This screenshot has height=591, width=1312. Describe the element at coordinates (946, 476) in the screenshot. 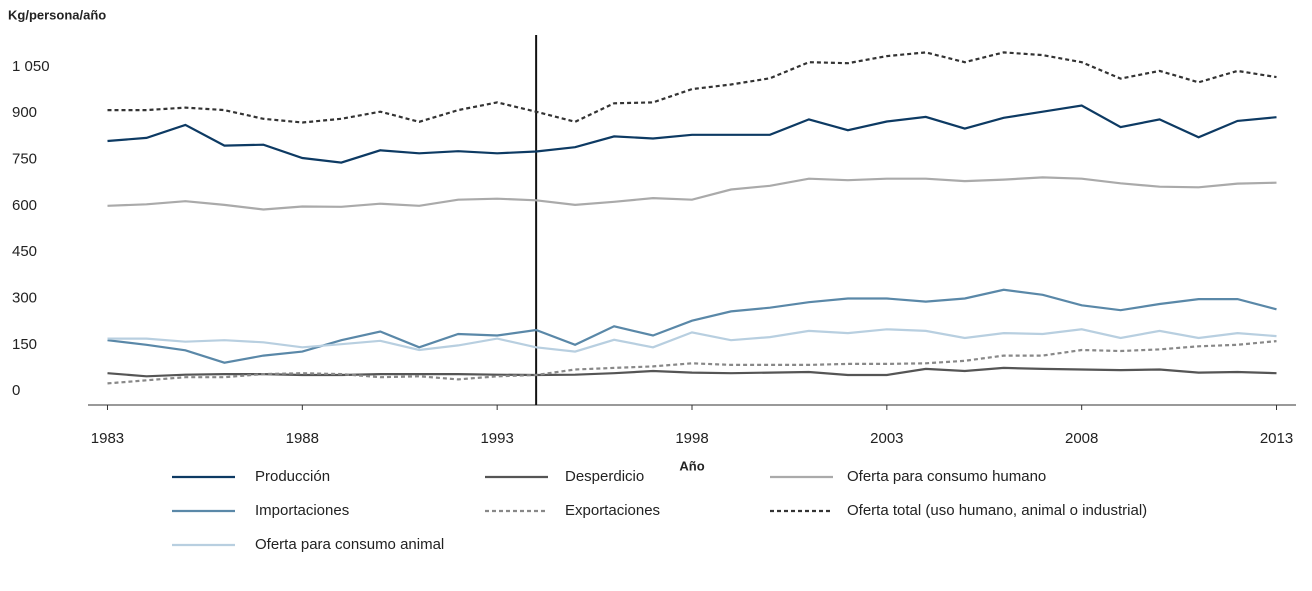

I see `legend-label: Oferta para consumo humano` at that location.